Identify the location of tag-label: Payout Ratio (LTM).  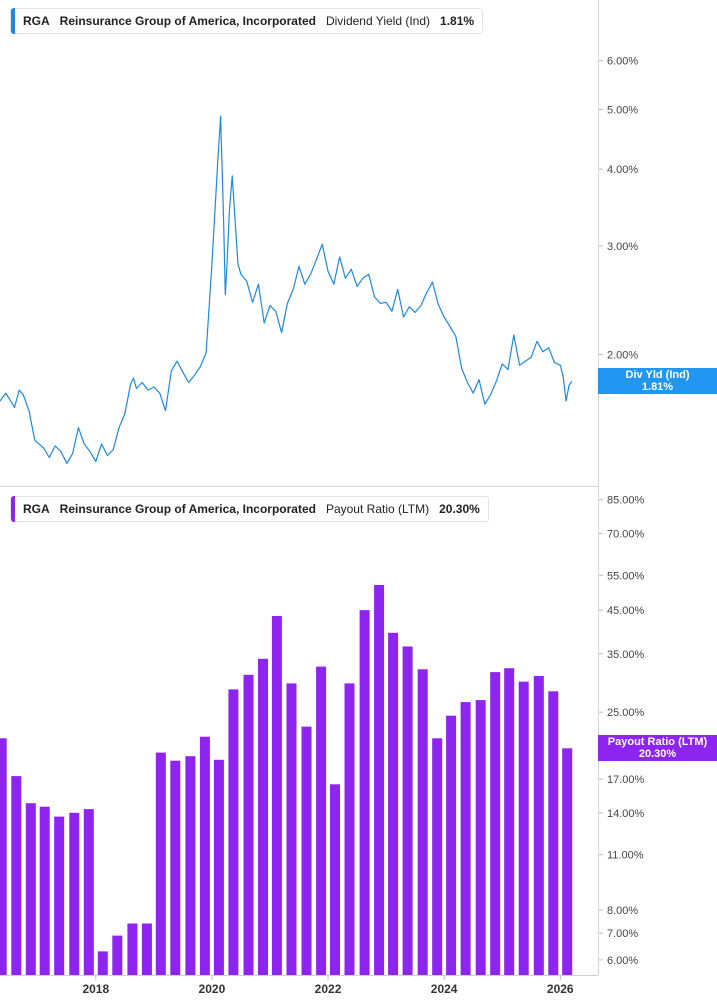
(657, 742).